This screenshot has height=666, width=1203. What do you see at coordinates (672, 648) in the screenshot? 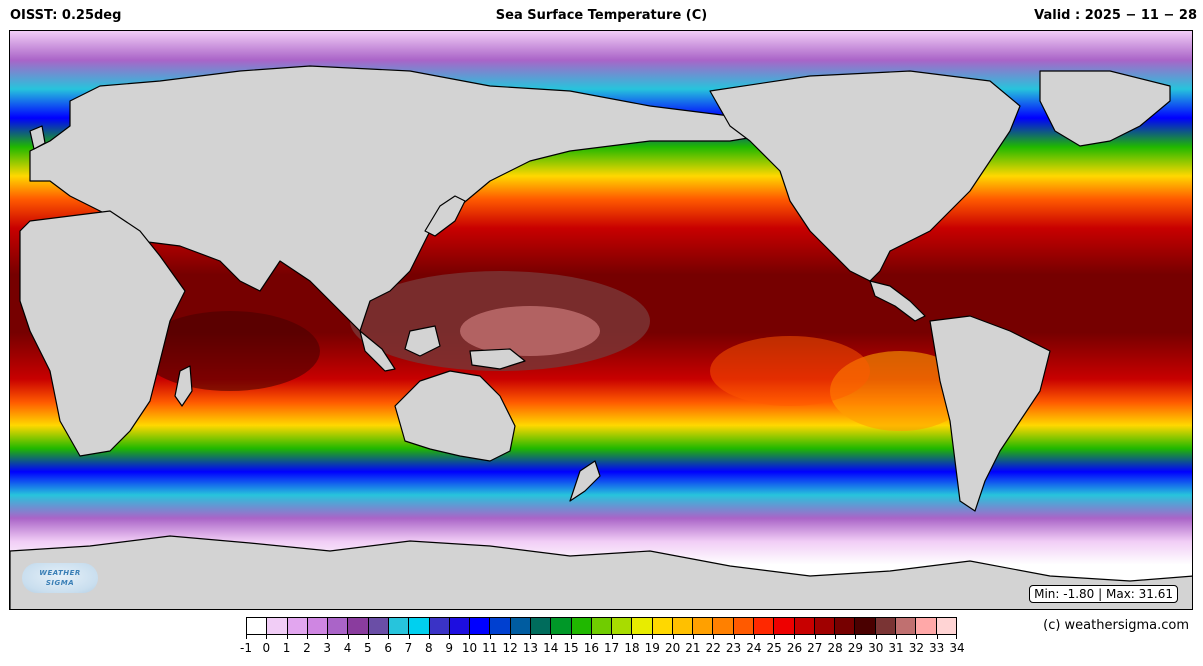
I see `colorbar-tick-label: 20` at bounding box center [672, 648].